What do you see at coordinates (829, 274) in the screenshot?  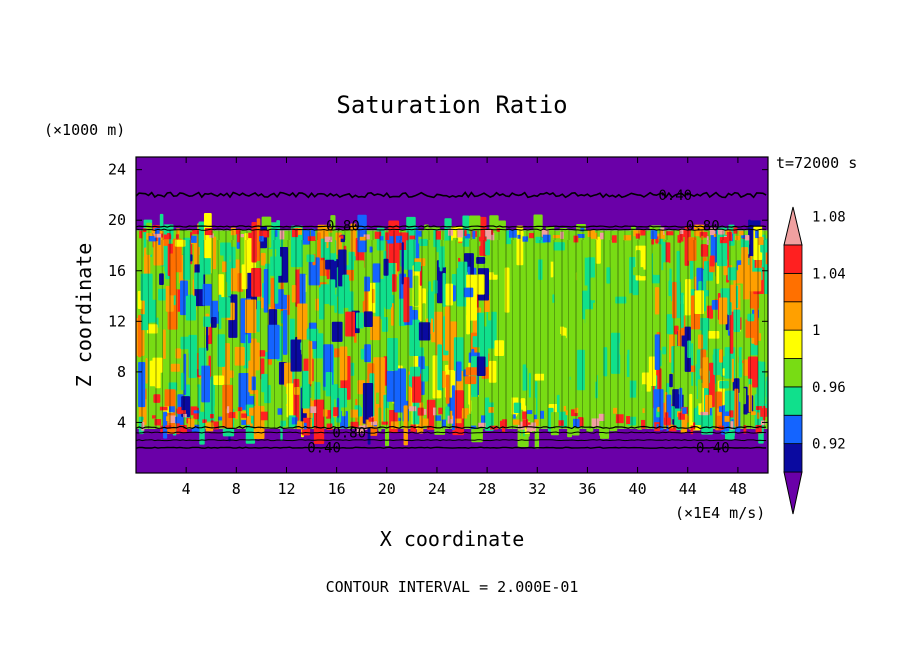 I see `colorbar-level-label: 1.04` at bounding box center [829, 274].